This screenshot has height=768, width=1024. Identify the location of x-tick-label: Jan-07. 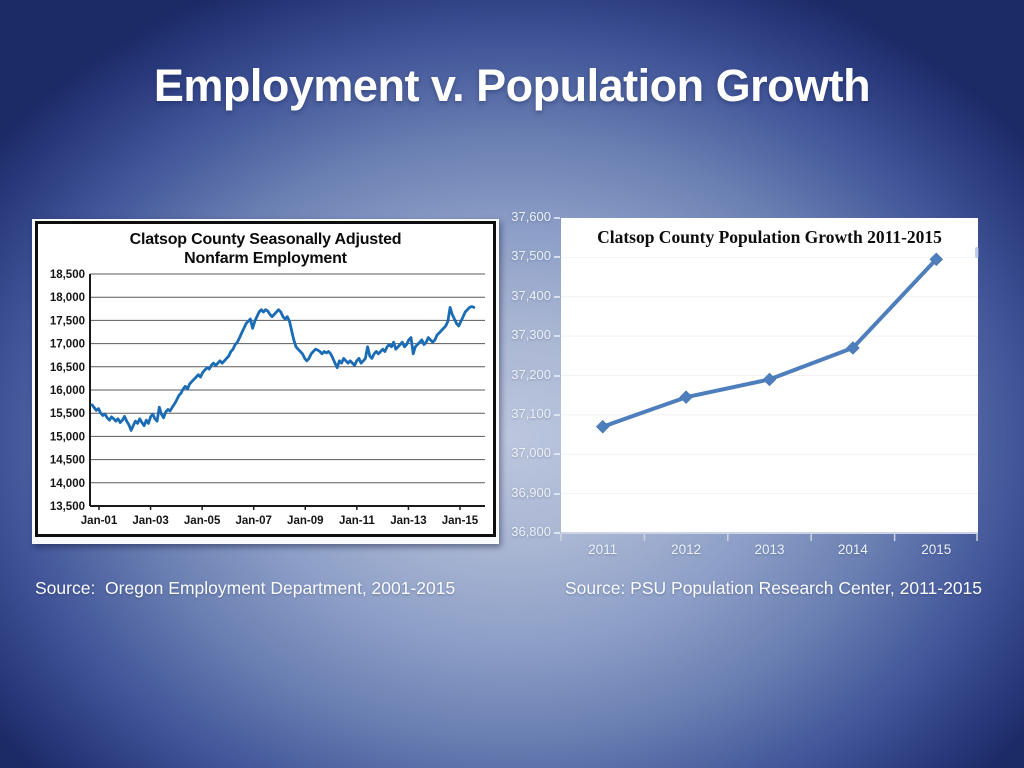
(253, 521).